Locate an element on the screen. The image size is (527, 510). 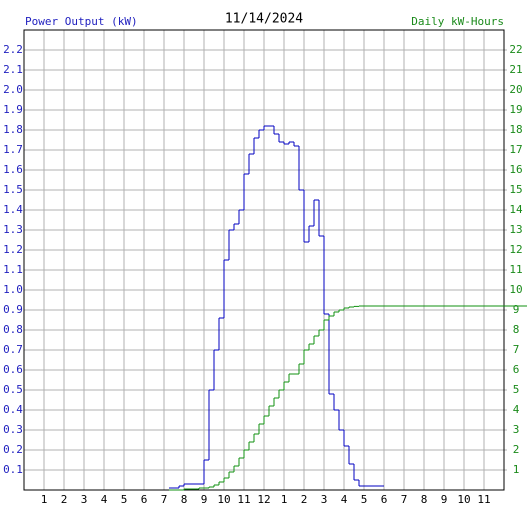
y-tick-label: 0.3 is located at coordinates (13, 429).